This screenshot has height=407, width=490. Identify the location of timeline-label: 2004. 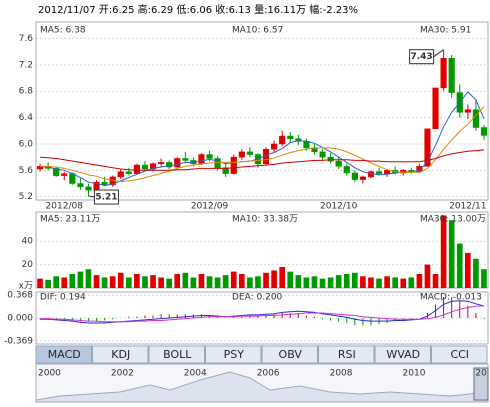
(195, 374).